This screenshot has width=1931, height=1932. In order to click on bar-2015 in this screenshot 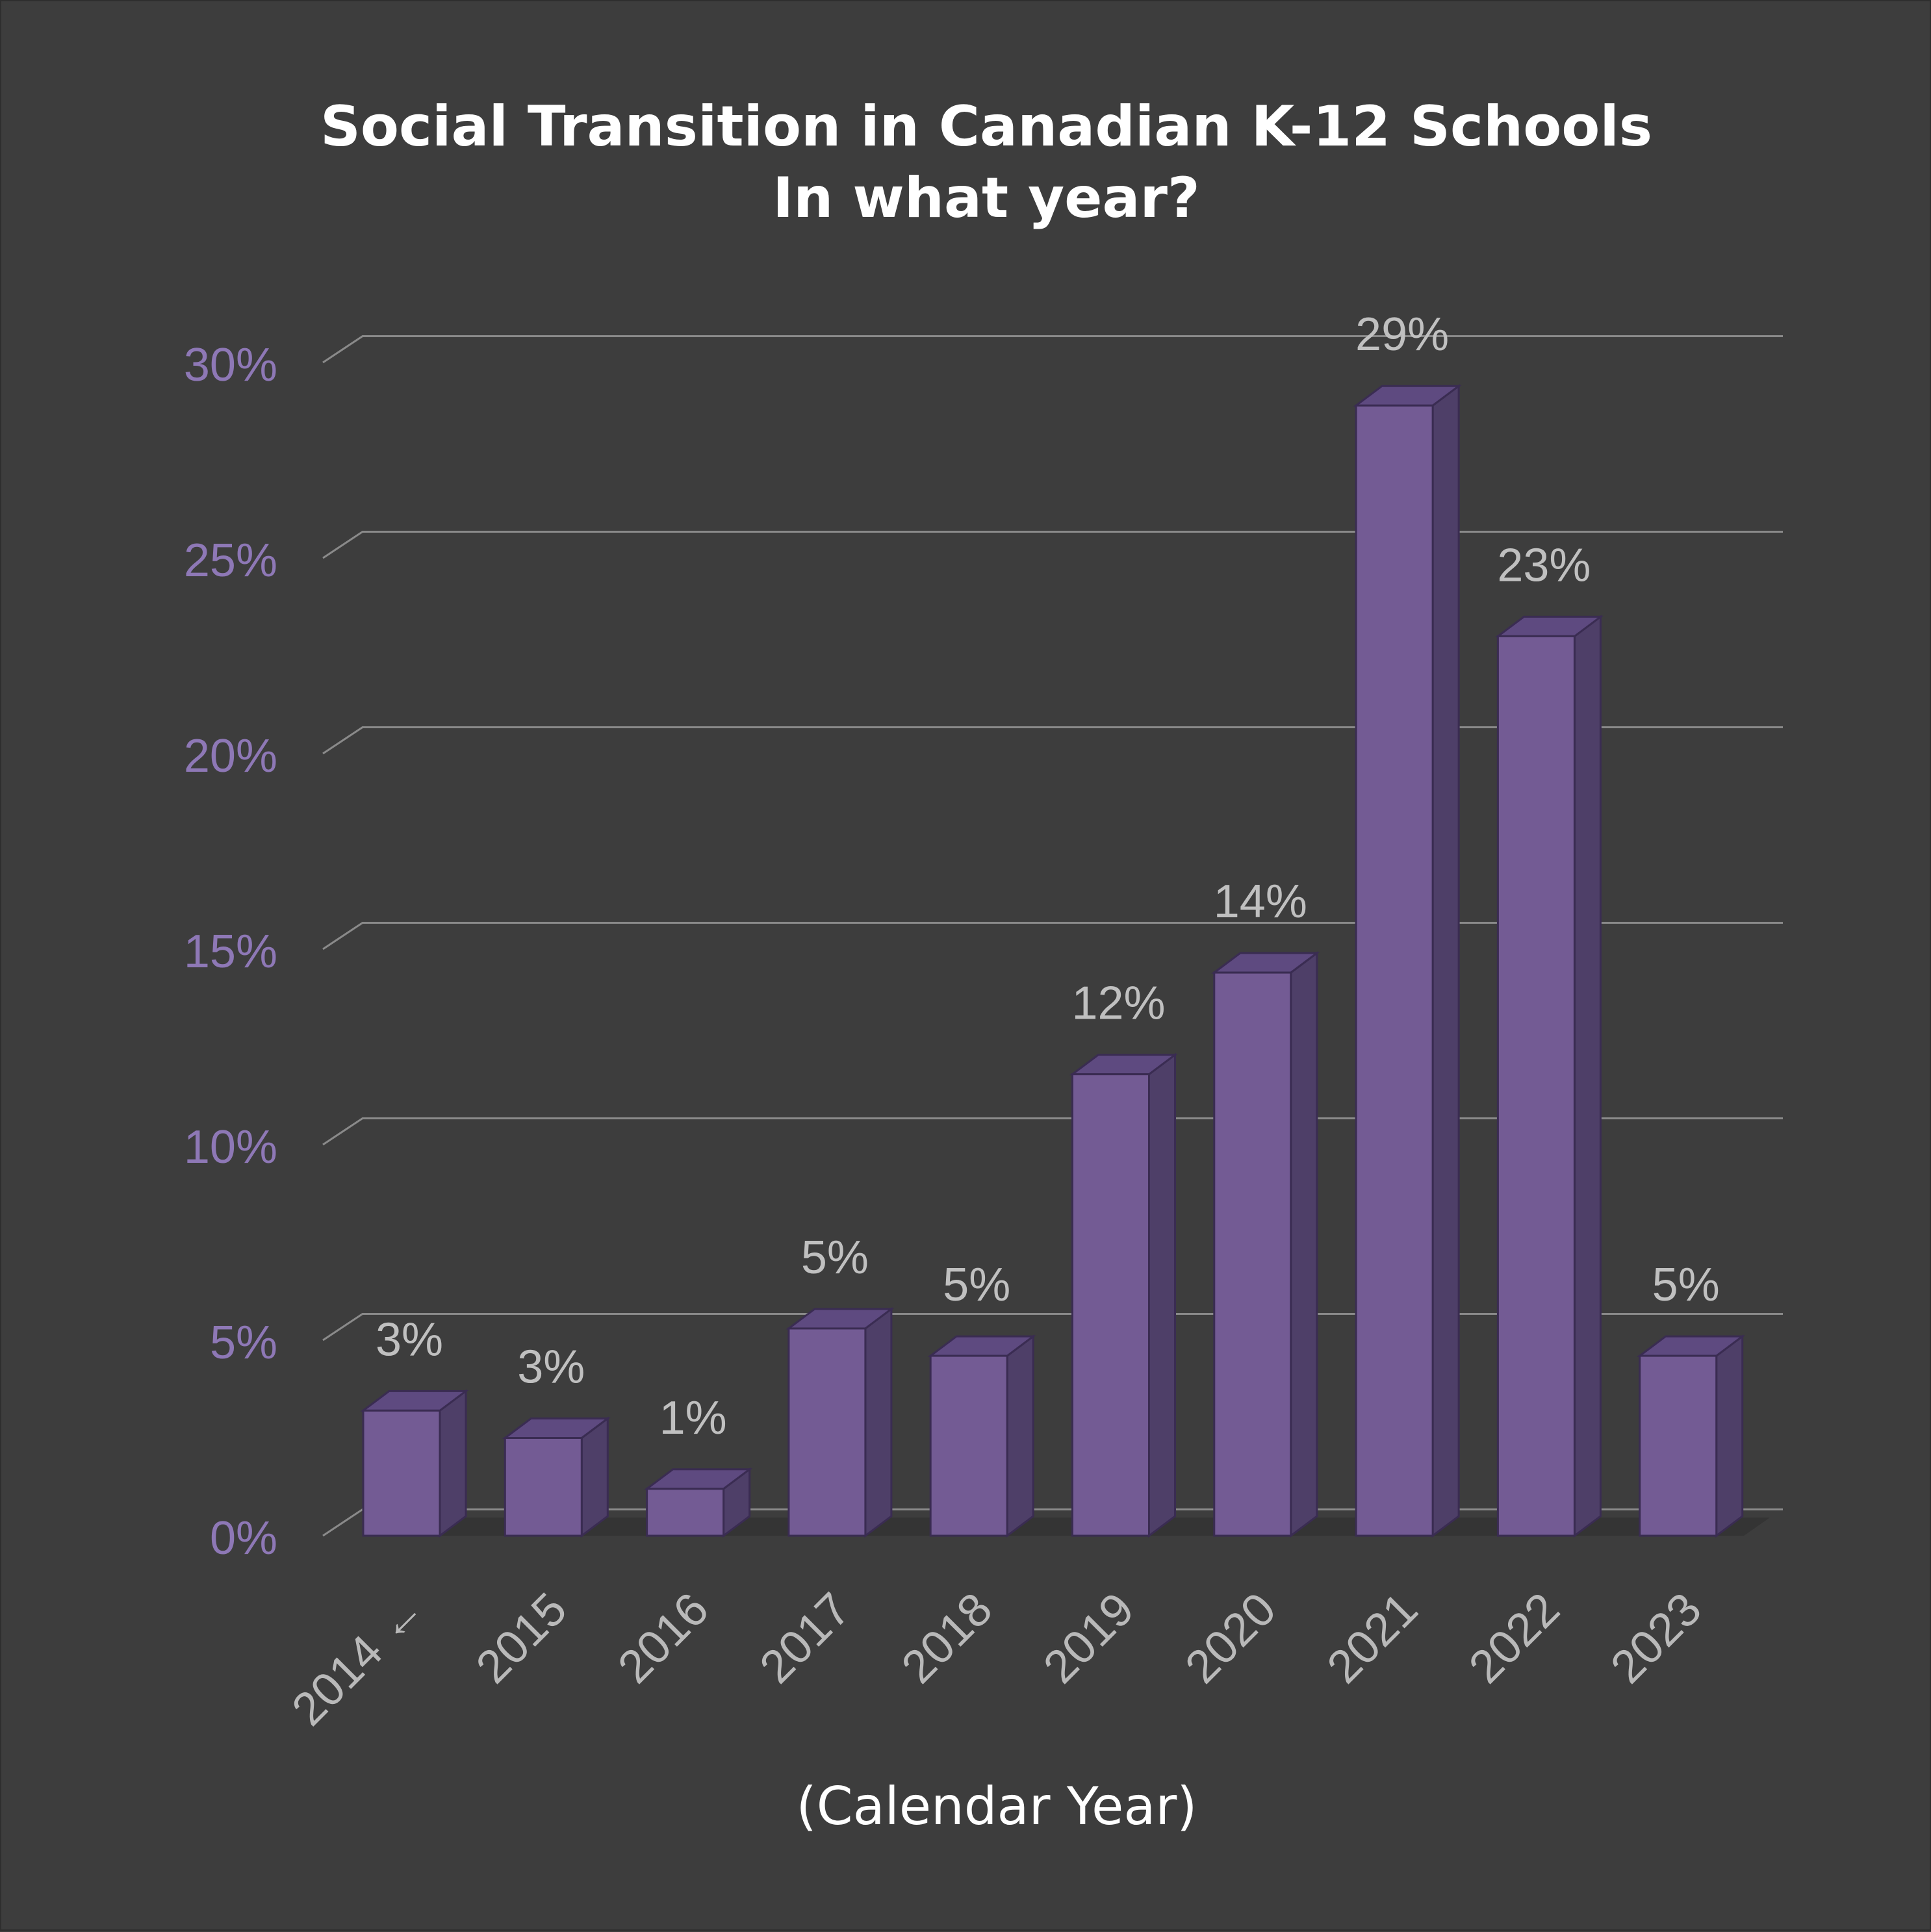, I will do `click(557, 1477)`.